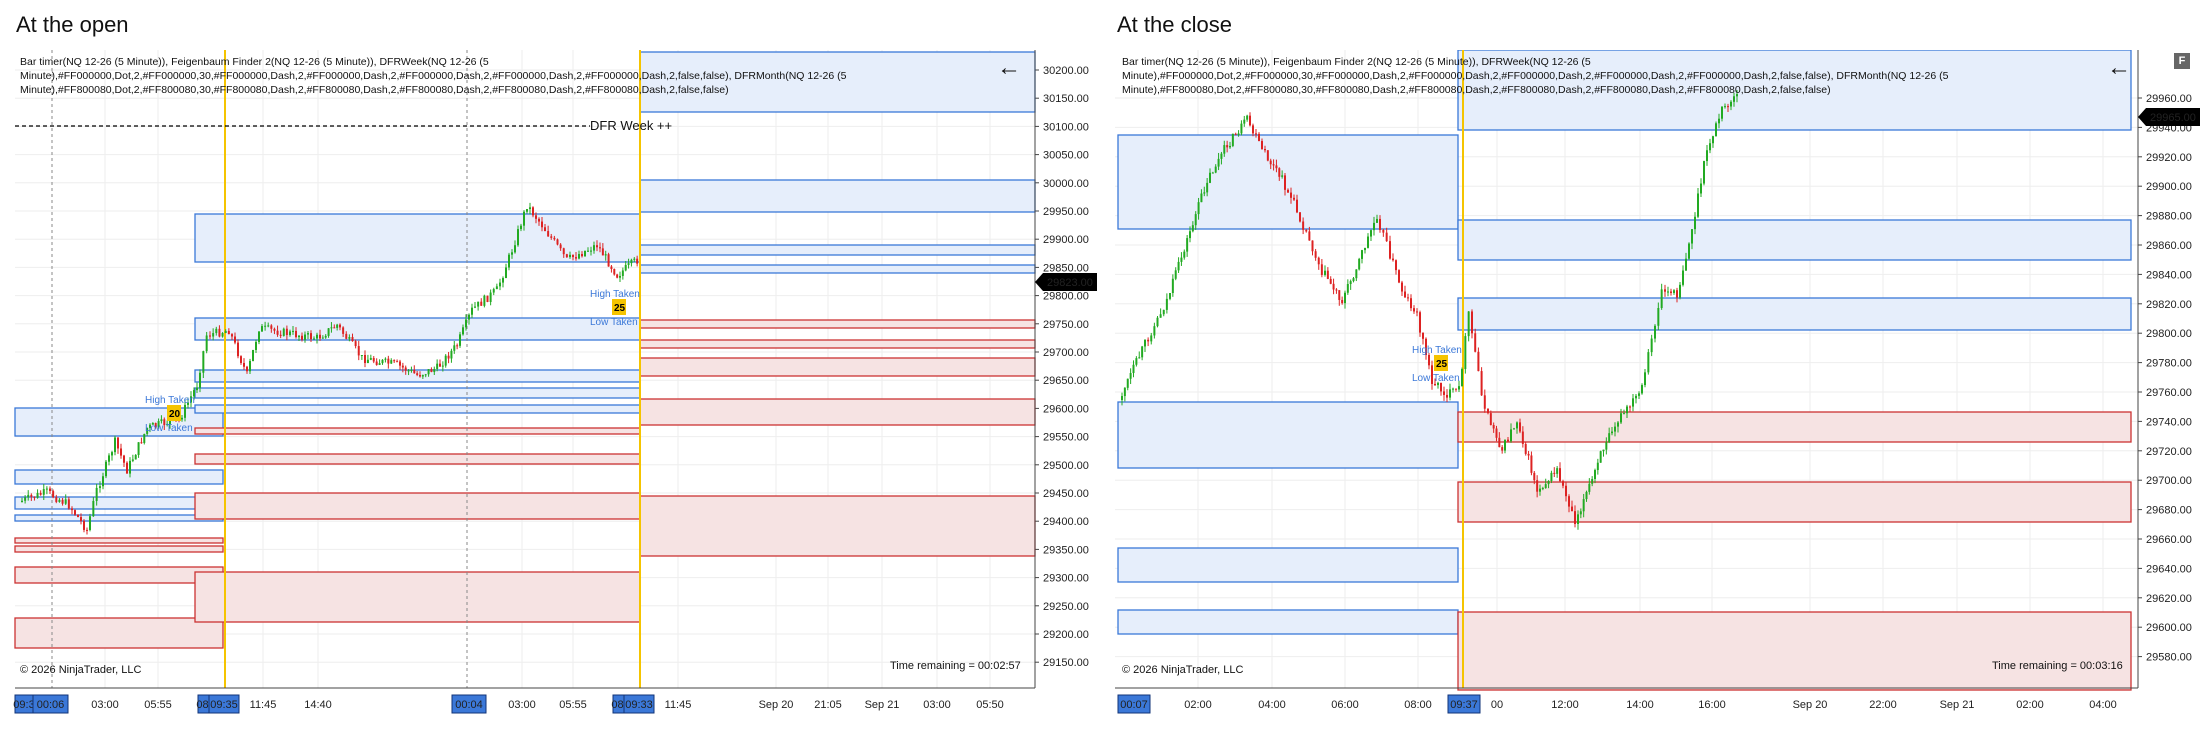 The width and height of the screenshot is (2210, 734). I want to click on fib-count-label: 25, so click(1442, 364).